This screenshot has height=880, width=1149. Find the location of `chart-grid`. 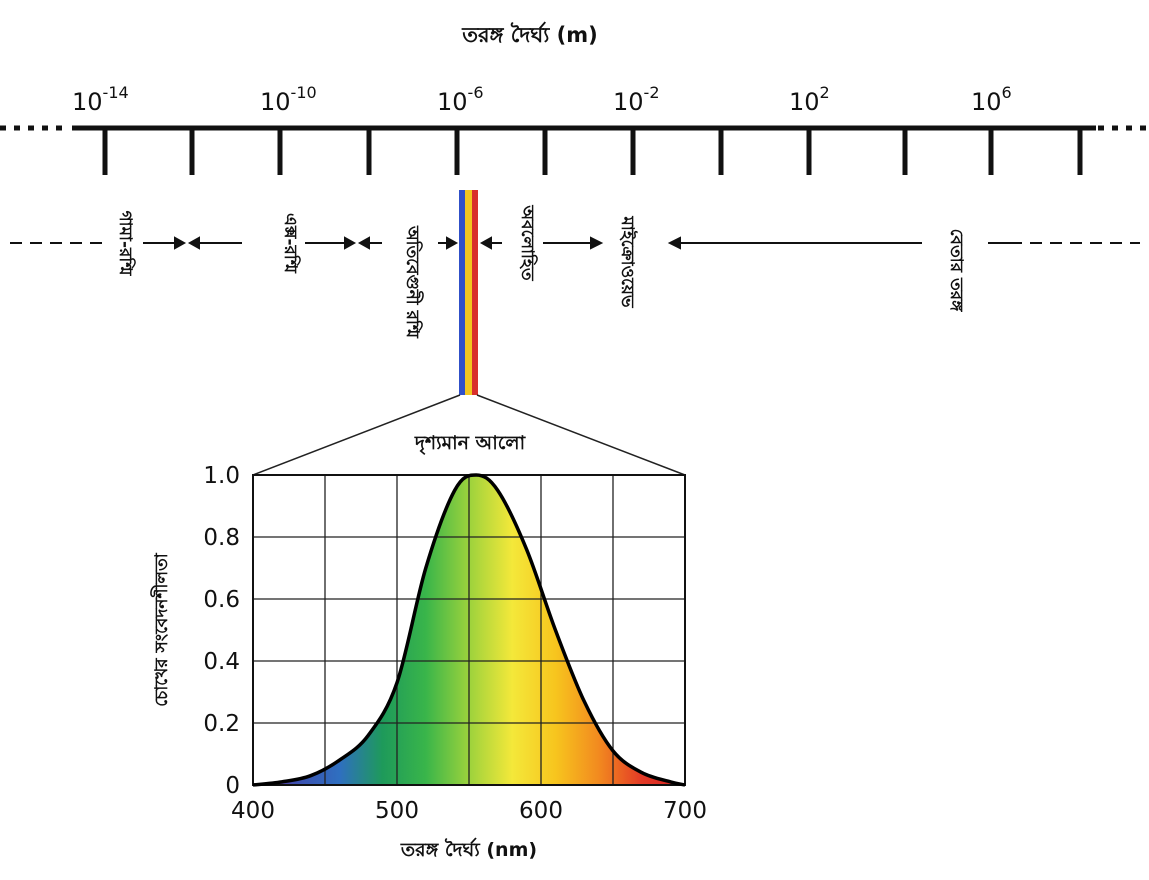

chart-grid is located at coordinates (469, 630).